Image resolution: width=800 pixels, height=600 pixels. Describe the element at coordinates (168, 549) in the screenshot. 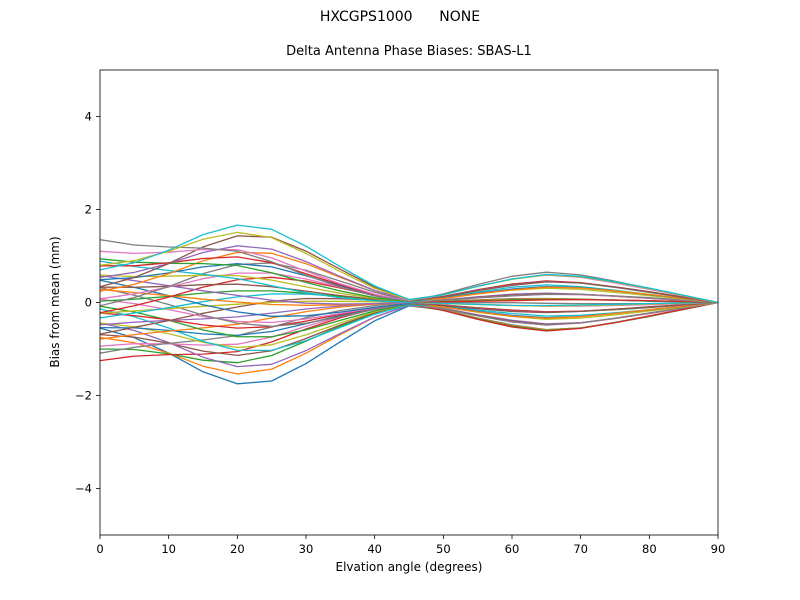

I see `x-tick-label: 10` at that location.